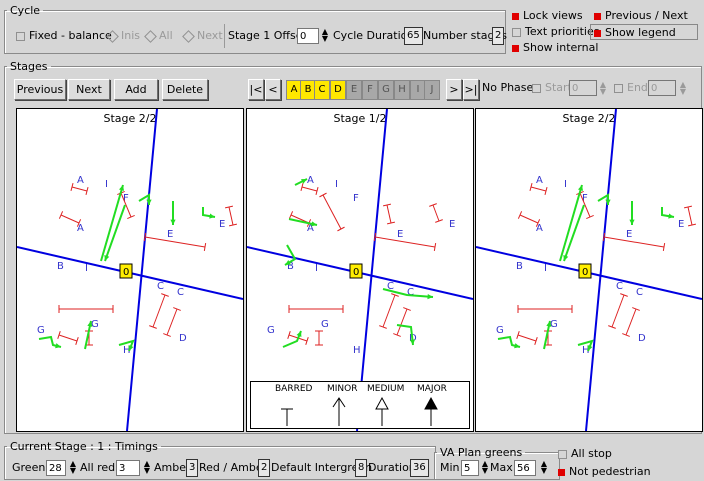  I want to click on all-stop-label: All stop, so click(591, 453).